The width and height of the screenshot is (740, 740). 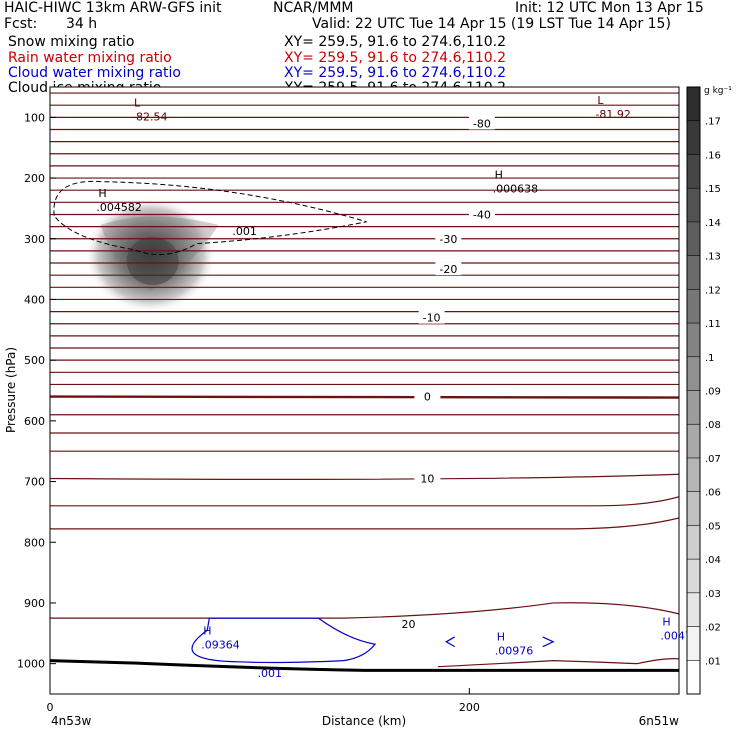 I want to click on extremum-value: .004582, so click(x=118, y=207).